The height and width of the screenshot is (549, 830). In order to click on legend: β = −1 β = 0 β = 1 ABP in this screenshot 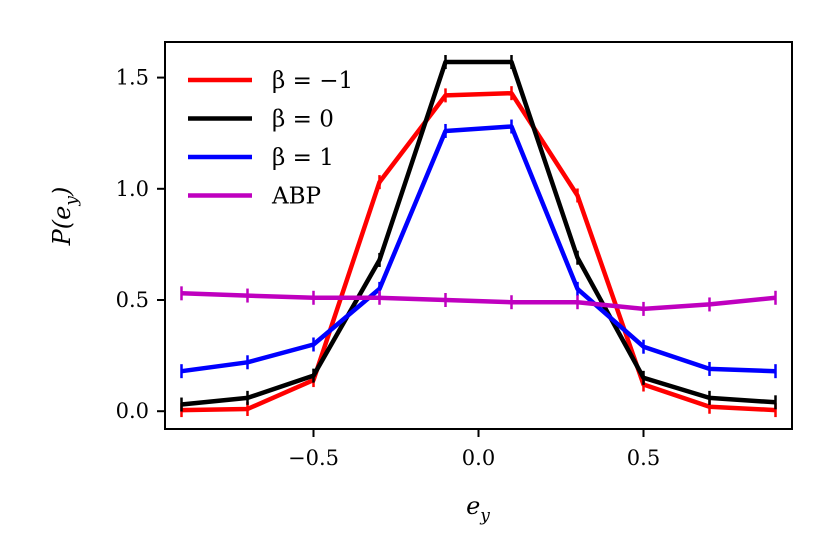, I will do `click(270, 139)`.